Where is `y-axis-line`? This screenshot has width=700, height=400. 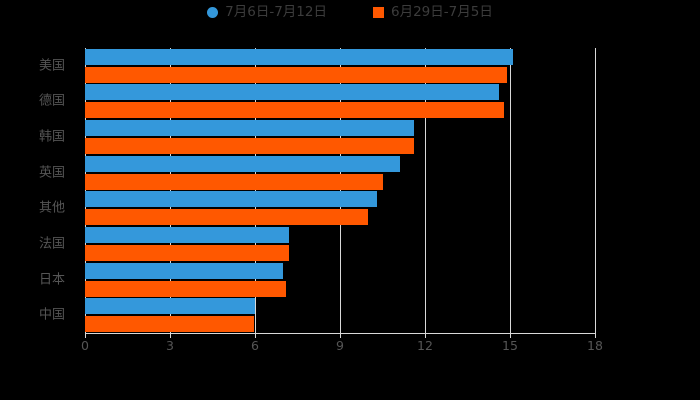 y-axis-line is located at coordinates (85, 190).